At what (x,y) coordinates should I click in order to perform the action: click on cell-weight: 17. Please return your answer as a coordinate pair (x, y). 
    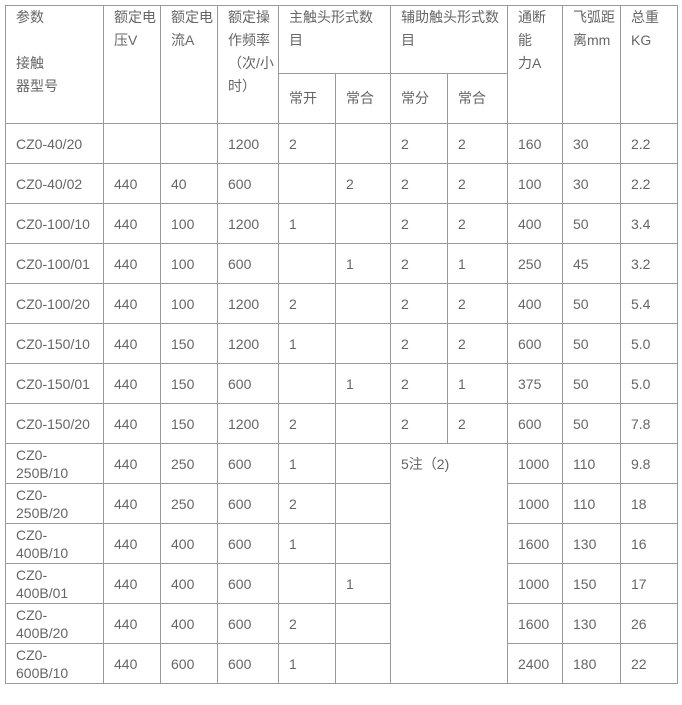
    Looking at the image, I should click on (649, 583).